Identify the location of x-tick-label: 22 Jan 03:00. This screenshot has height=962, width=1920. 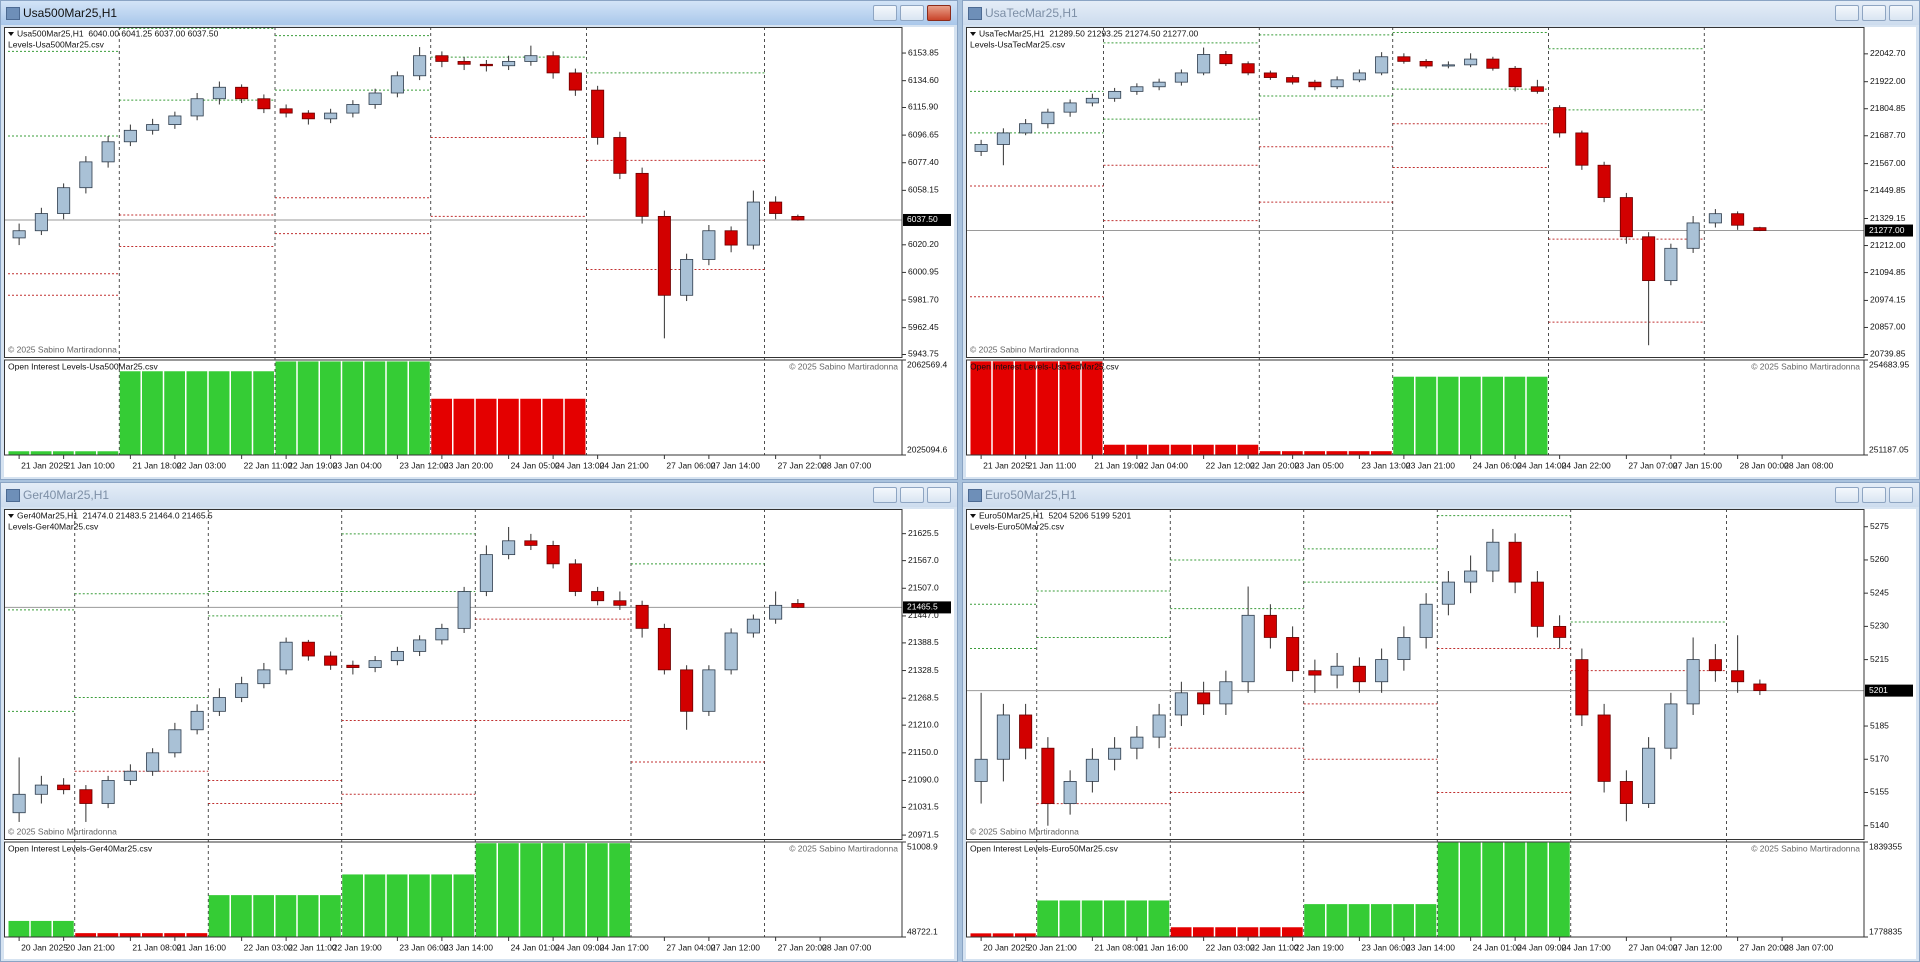
(1230, 947).